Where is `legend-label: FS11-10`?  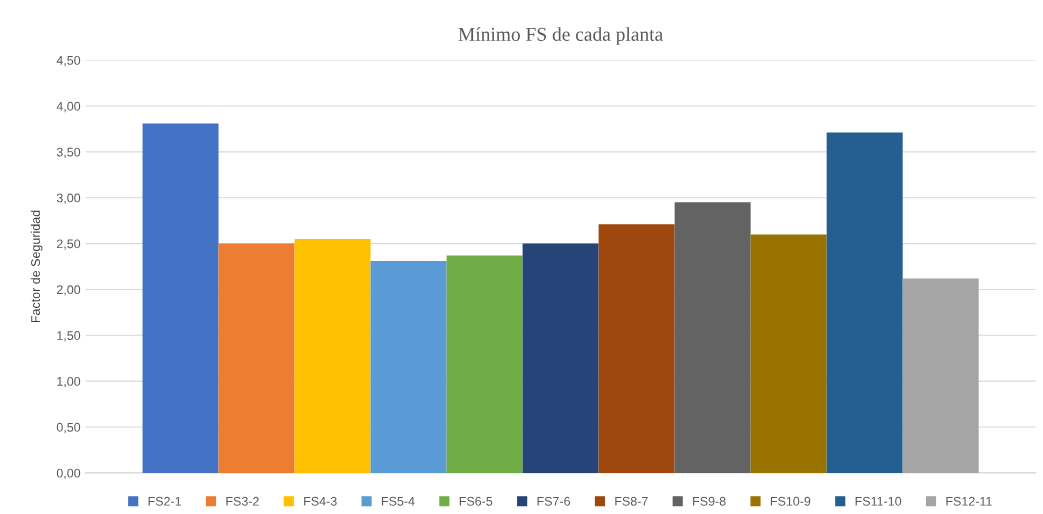 legend-label: FS11-10 is located at coordinates (878, 501).